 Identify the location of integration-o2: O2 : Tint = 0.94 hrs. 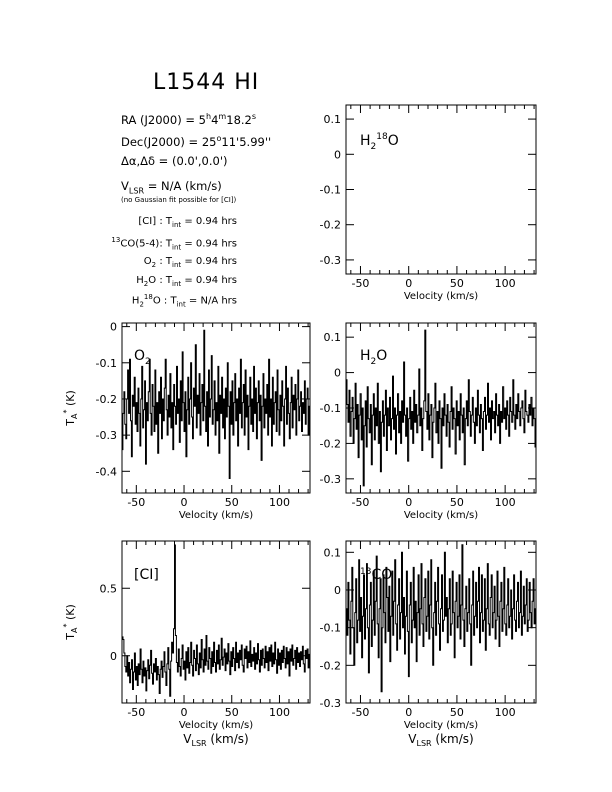
(190, 262).